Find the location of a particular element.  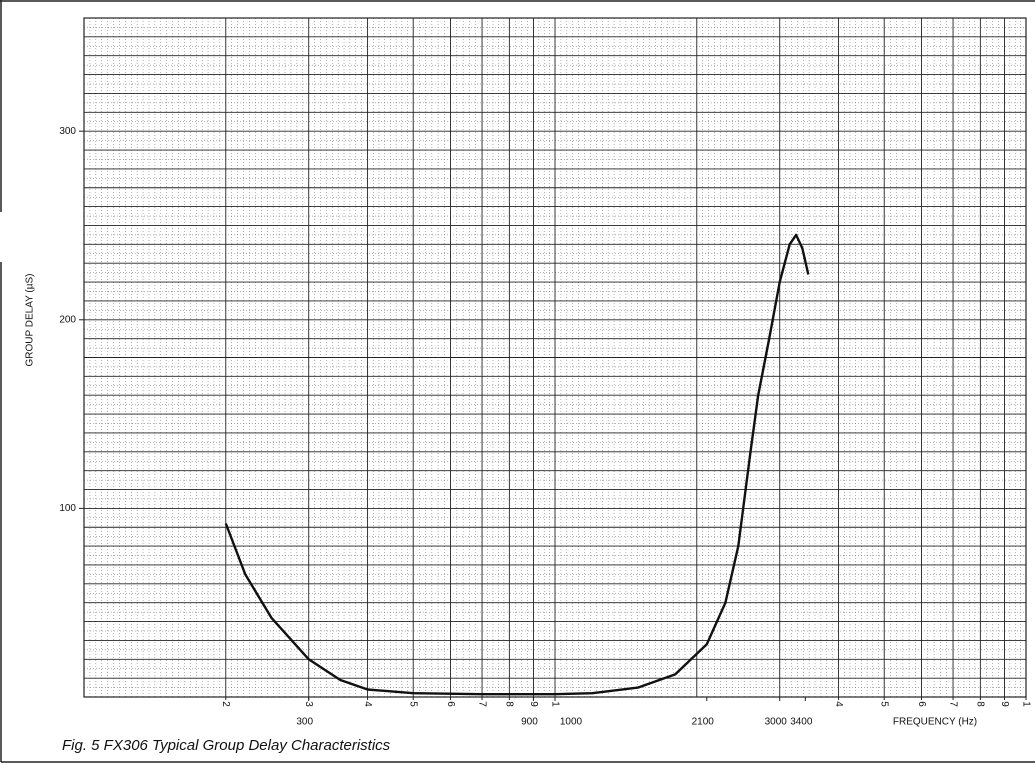

x-tick-label: 300 is located at coordinates (304, 722).